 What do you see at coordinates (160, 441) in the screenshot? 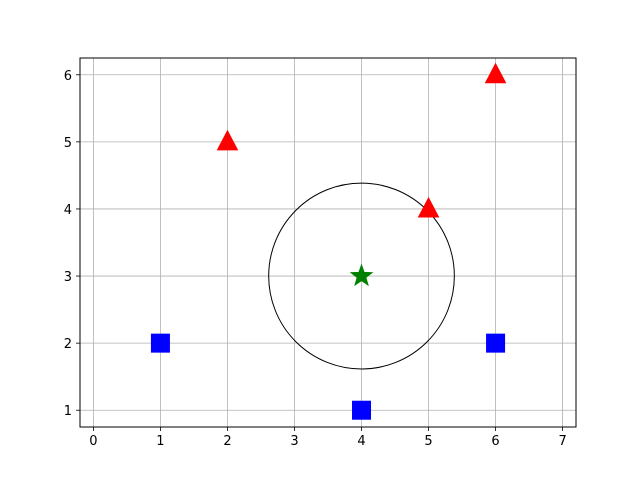
I see `x-tick-label: 1` at bounding box center [160, 441].